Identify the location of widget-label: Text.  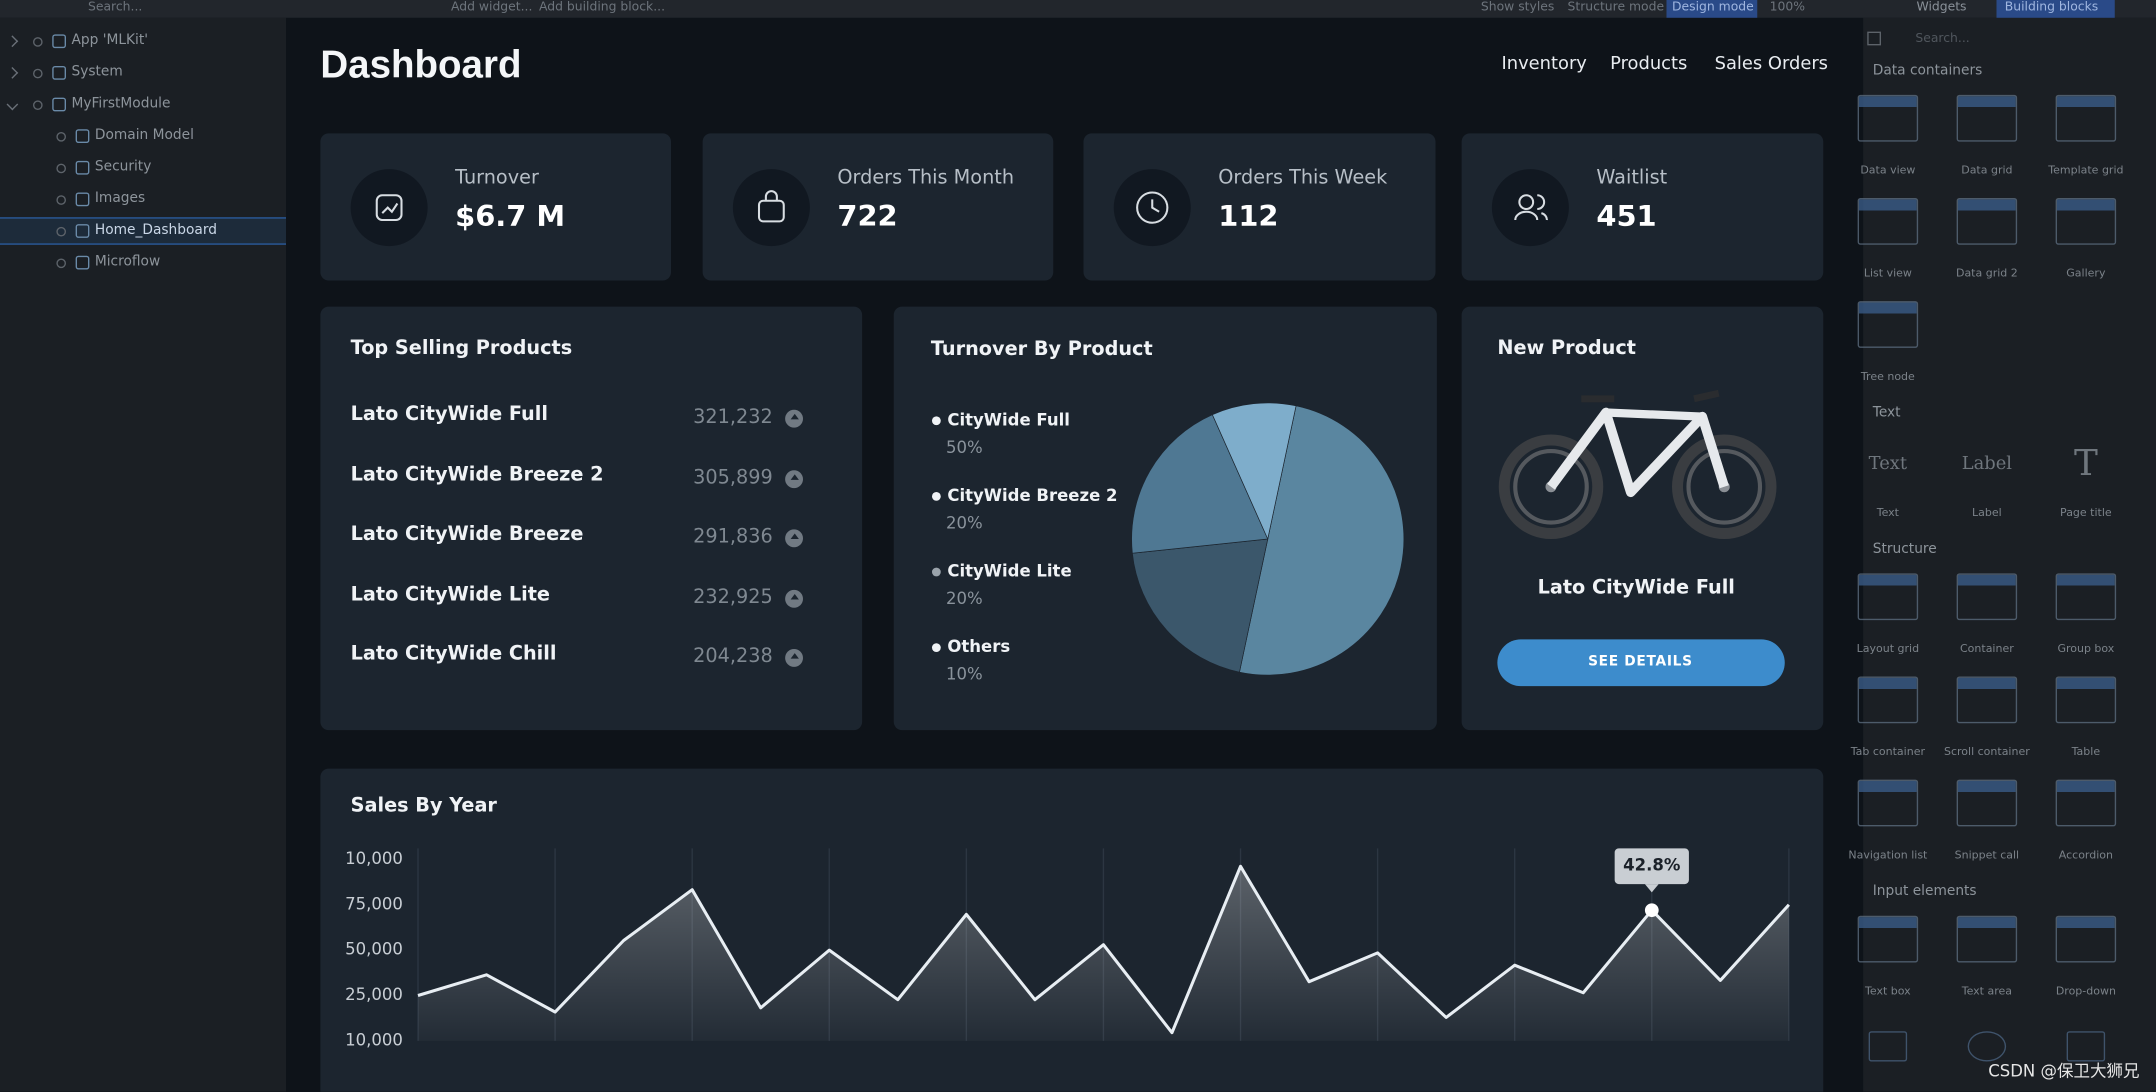
(1888, 512).